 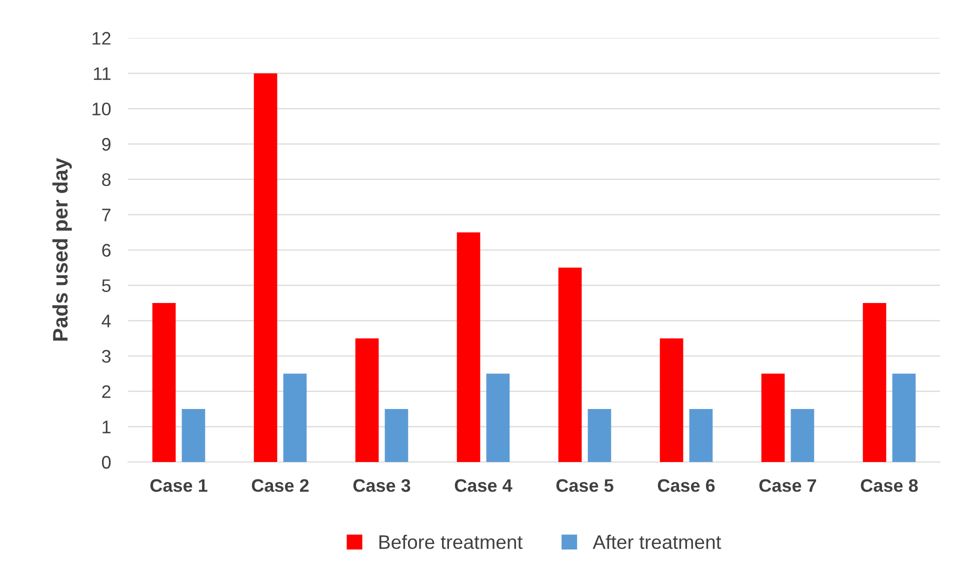 What do you see at coordinates (106, 285) in the screenshot?
I see `y-tick-label: 5` at bounding box center [106, 285].